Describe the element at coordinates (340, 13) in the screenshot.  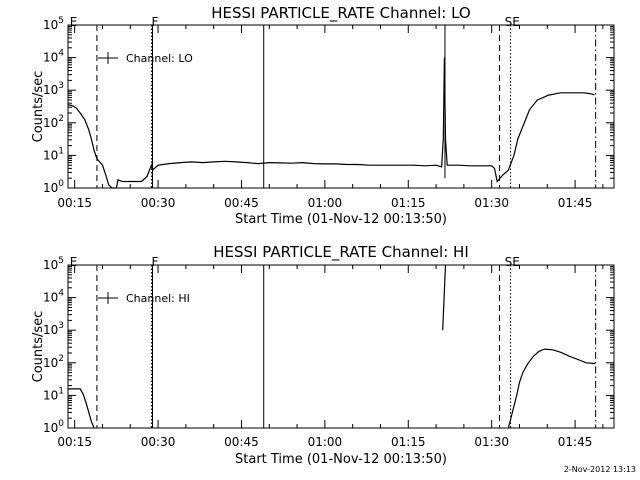
I see `chart-title: HESSI PARTICLE_RATE Channel: LO` at that location.